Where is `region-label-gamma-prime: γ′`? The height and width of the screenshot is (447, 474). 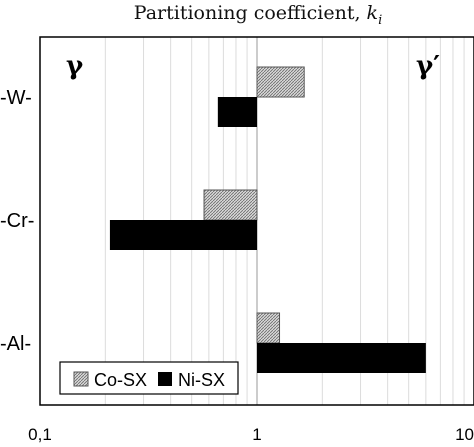 region-label-gamma-prime: γ′ is located at coordinates (428, 66).